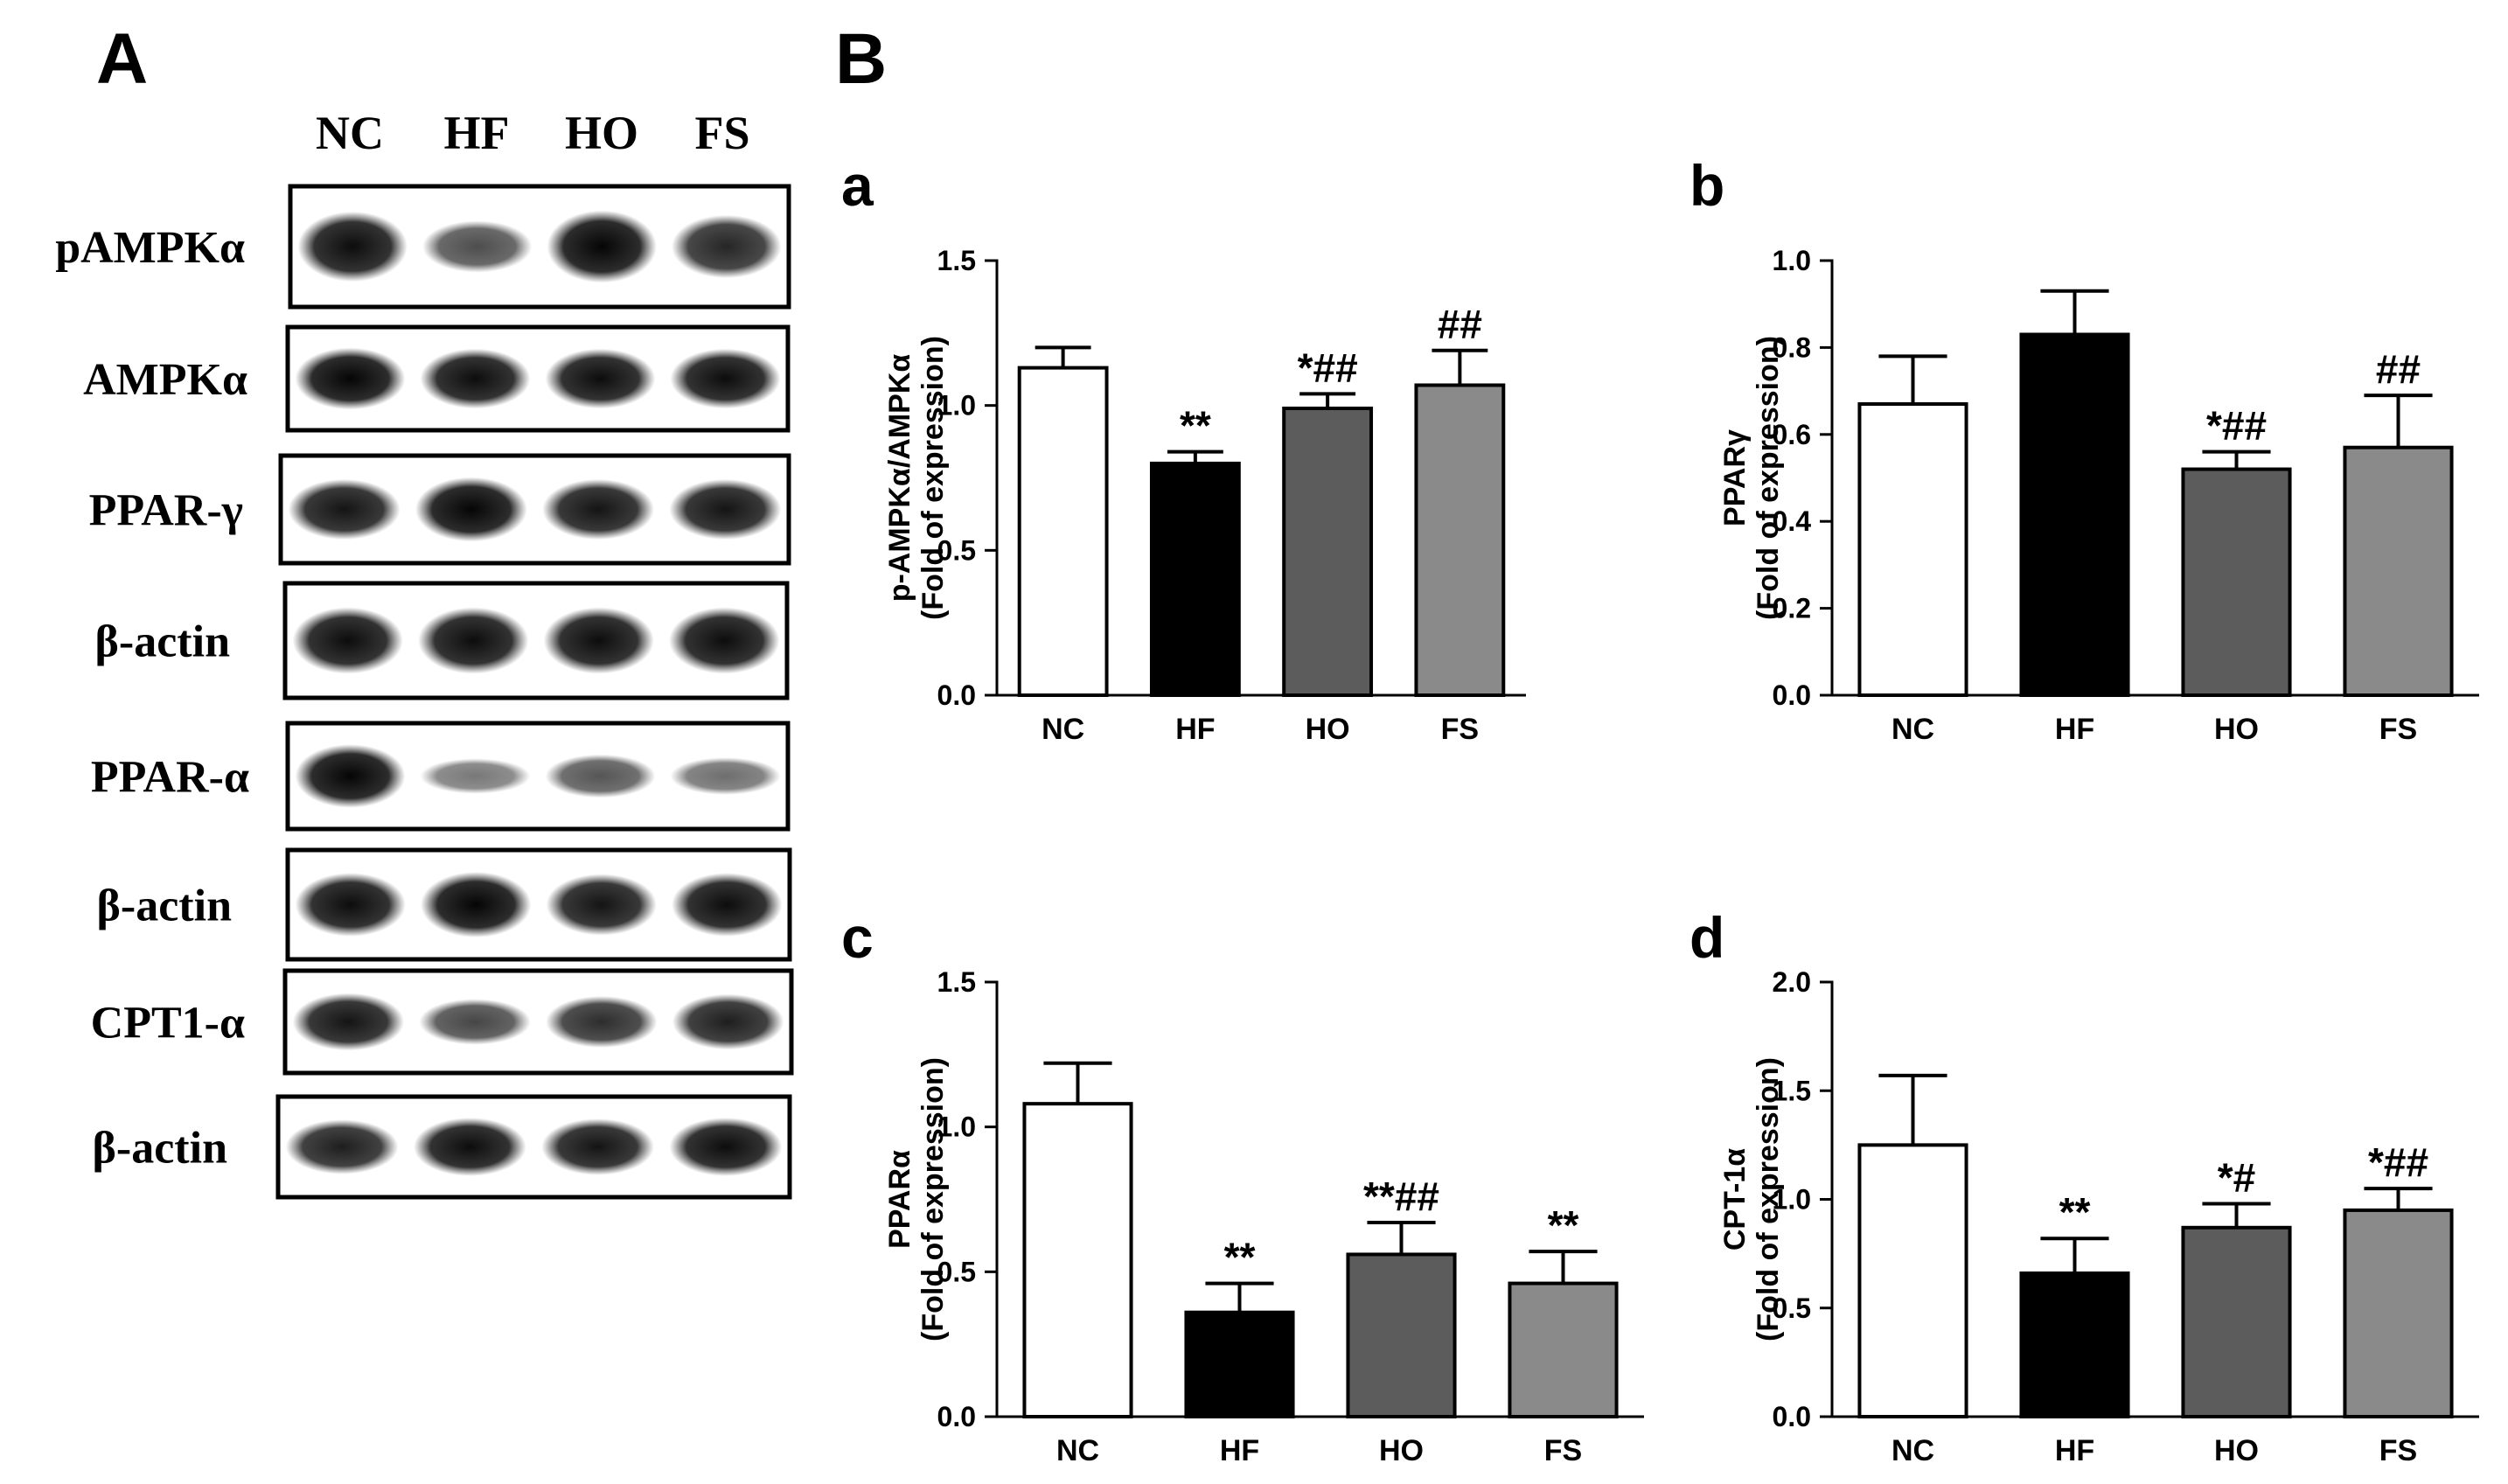  I want to click on blot-lane-label: FS, so click(722, 133).